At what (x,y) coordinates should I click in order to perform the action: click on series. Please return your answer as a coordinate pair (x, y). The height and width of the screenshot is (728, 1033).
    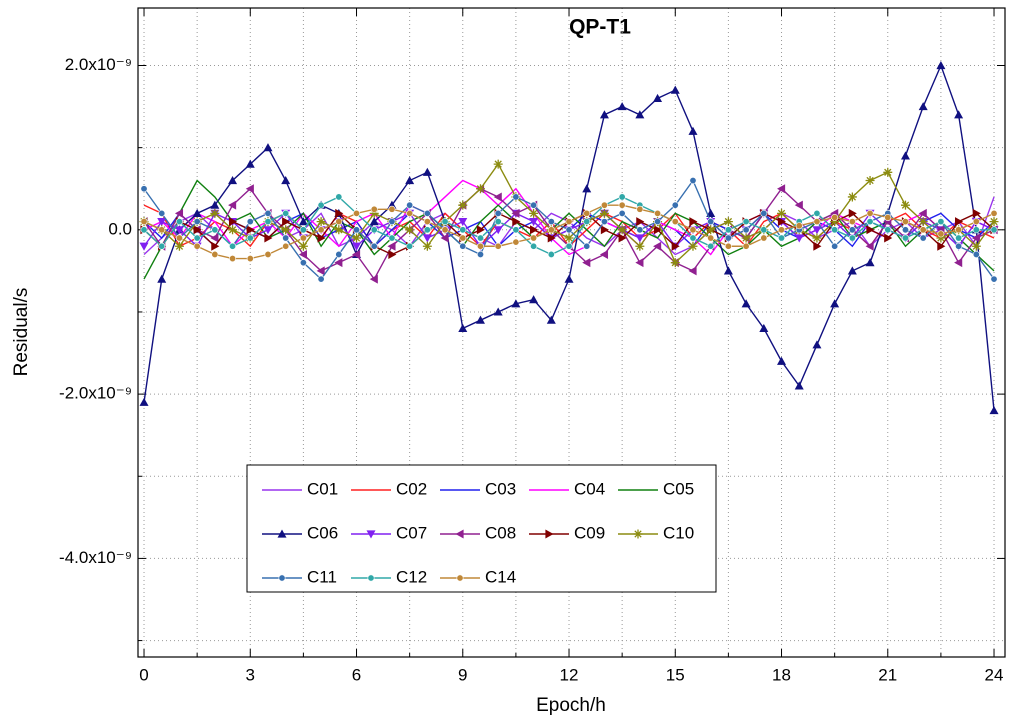
    Looking at the image, I should click on (569, 232).